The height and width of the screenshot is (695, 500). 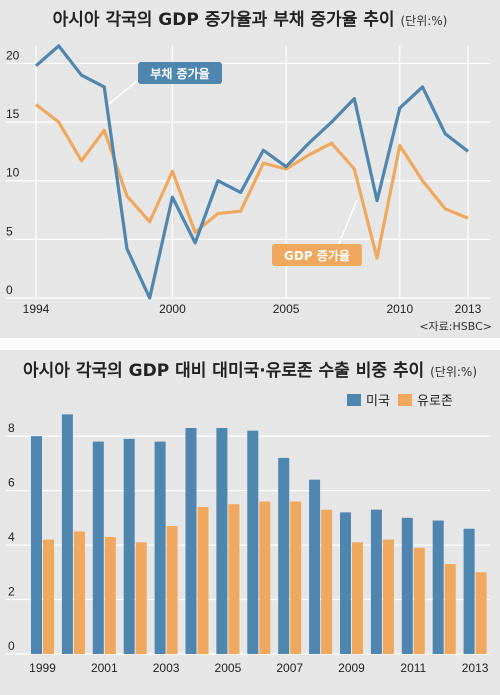 I want to click on y-tick-label: 6, so click(x=11, y=483).